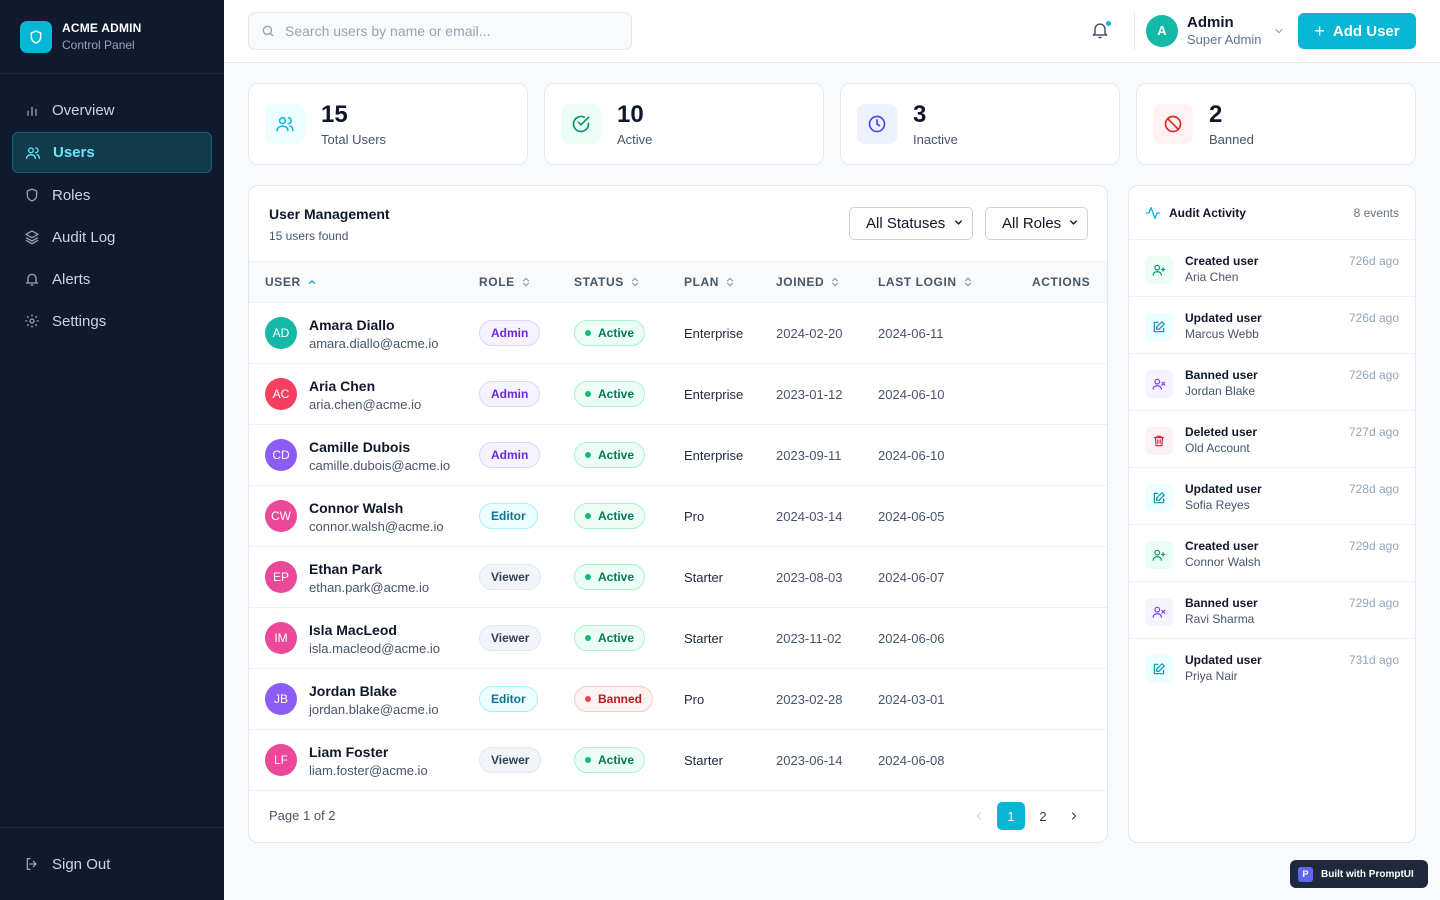 Image resolution: width=1440 pixels, height=900 pixels. I want to click on stat-label: Banned, so click(1231, 139).